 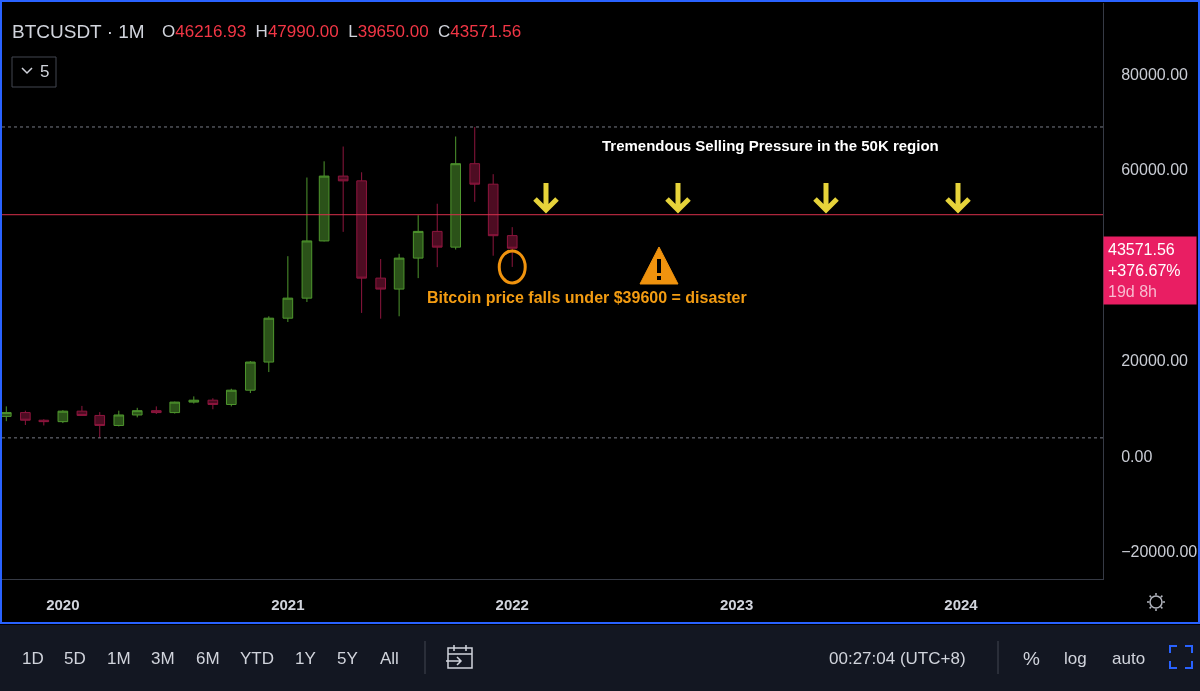 I want to click on annotation: Bitcoin price falls under $39600 = disaster, so click(x=587, y=297).